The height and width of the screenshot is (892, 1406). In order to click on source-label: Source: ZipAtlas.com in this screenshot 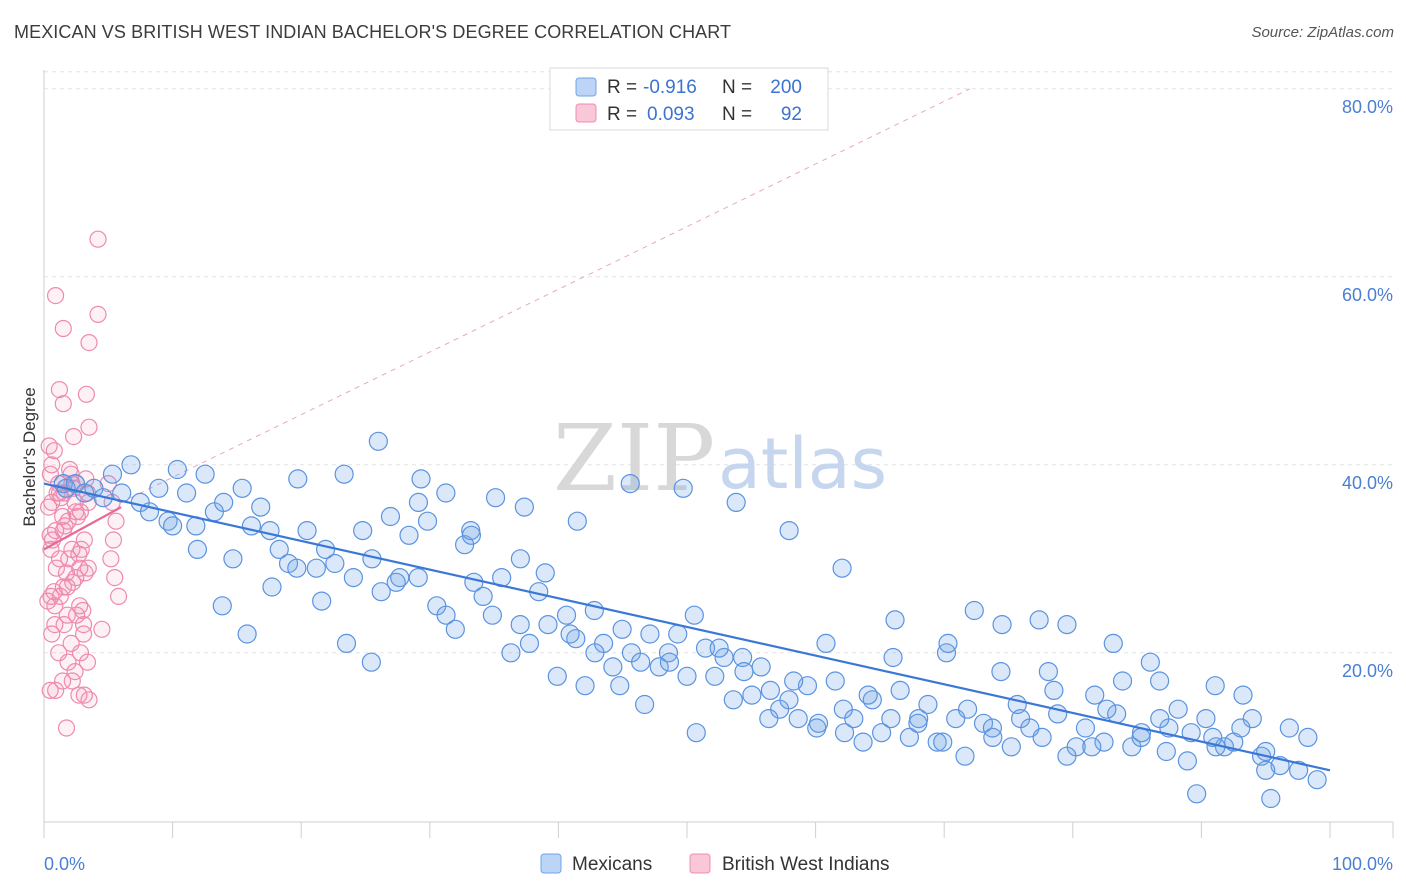, I will do `click(1322, 32)`.